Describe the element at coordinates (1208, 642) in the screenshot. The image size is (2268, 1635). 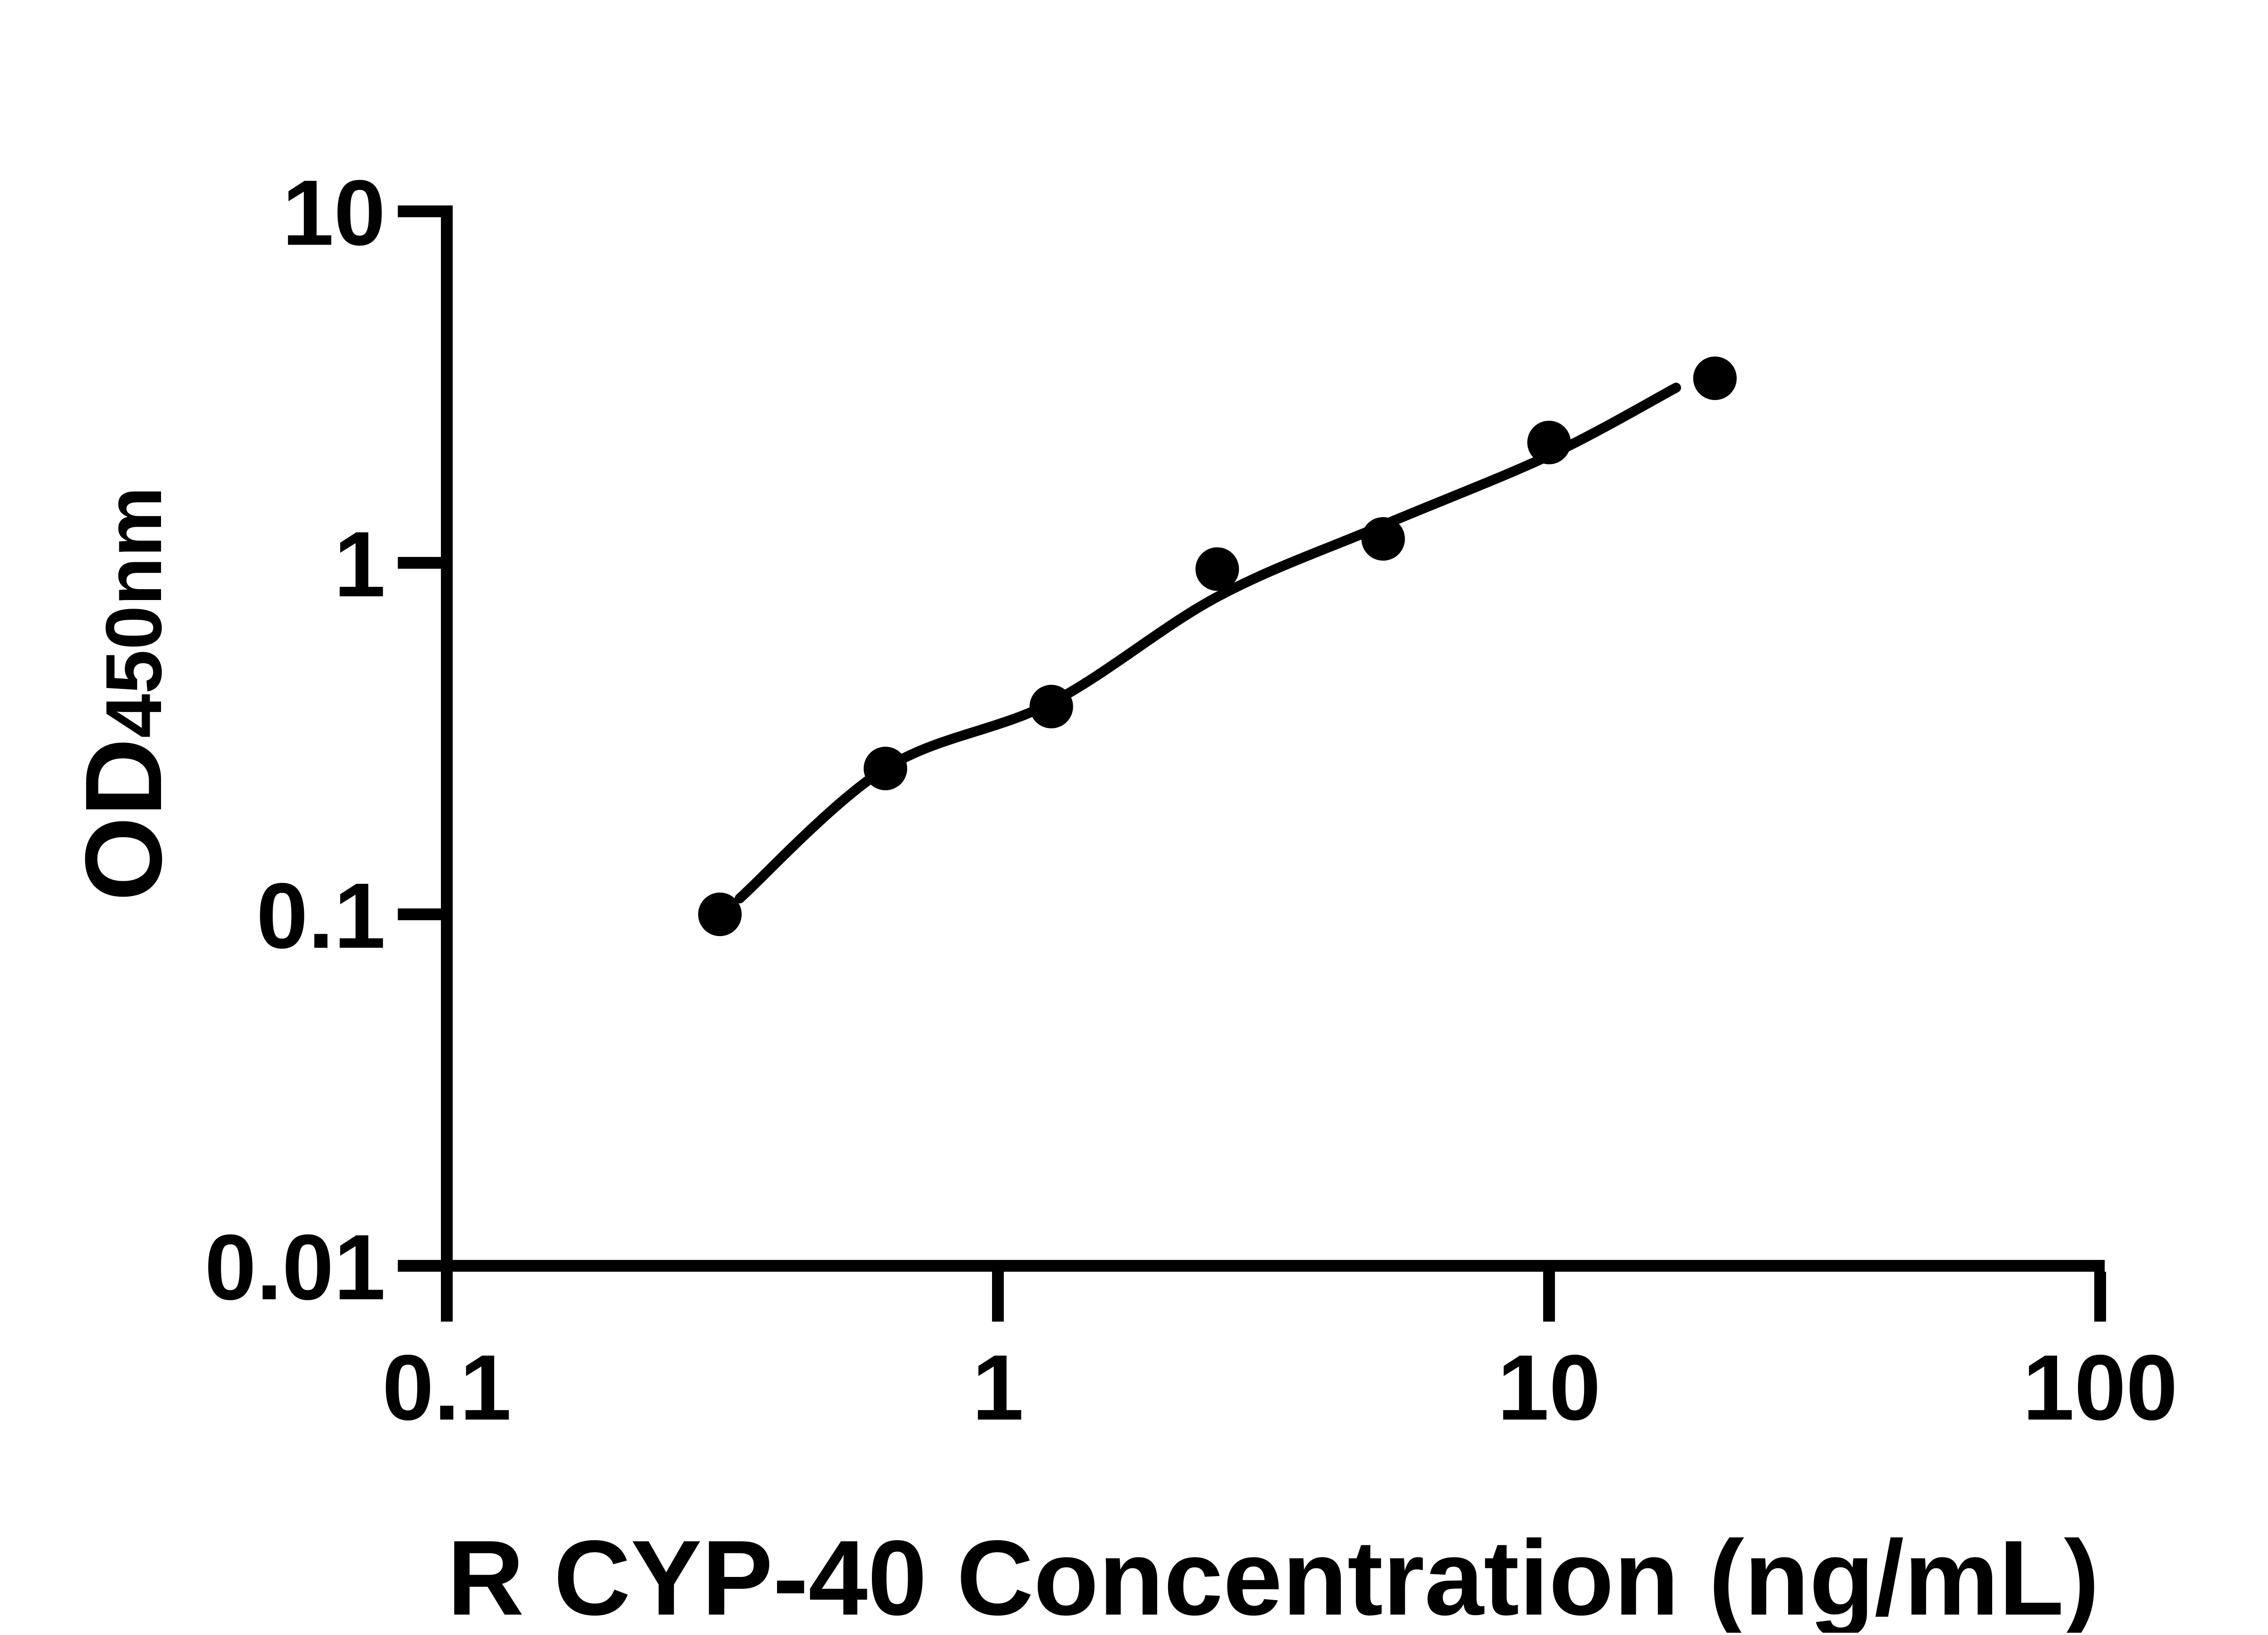
I see `trend-line` at that location.